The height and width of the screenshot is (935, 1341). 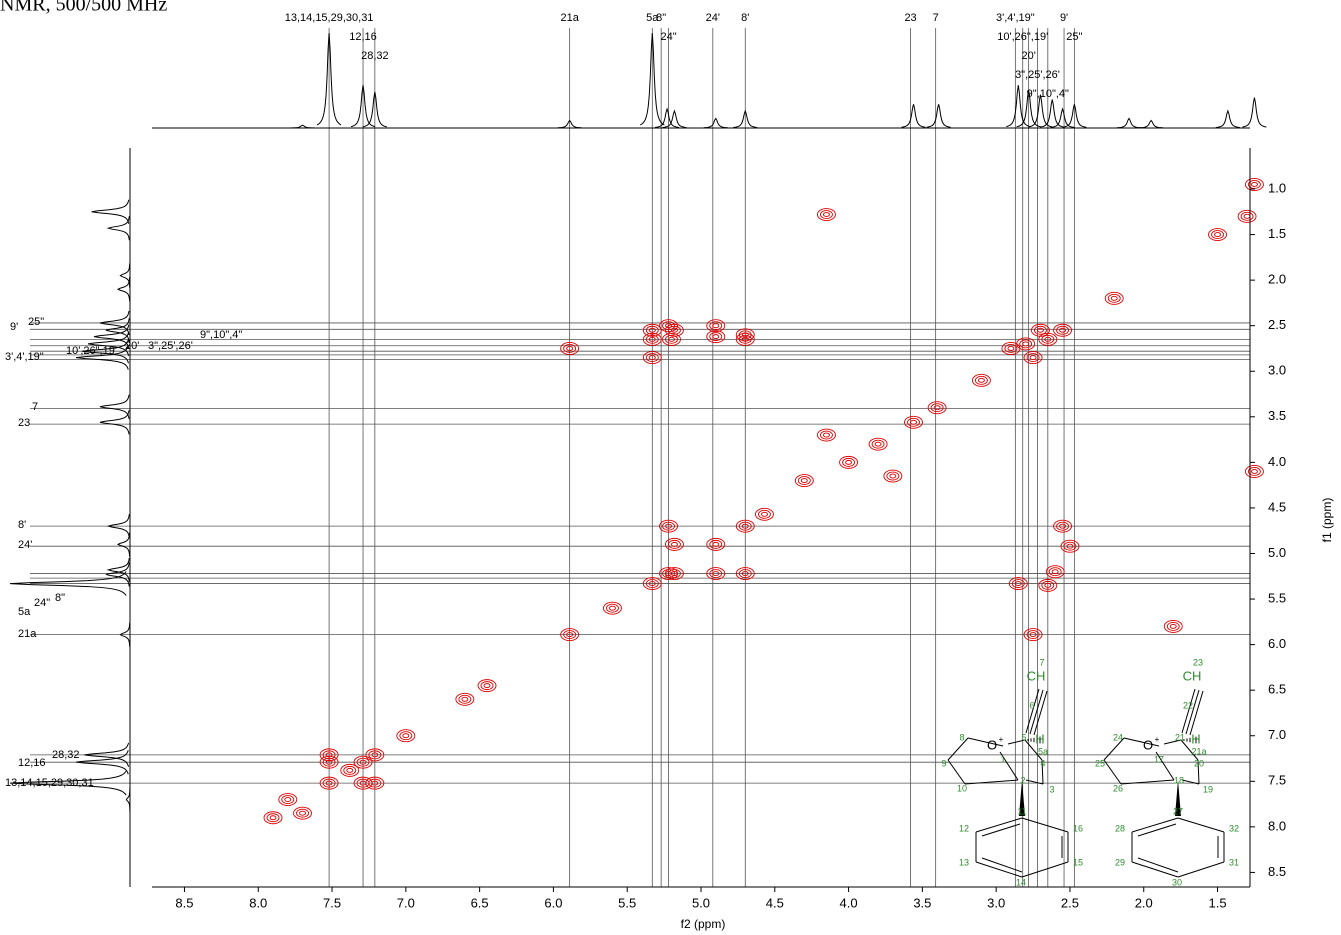 I want to click on peak-label: 23, so click(x=910, y=18).